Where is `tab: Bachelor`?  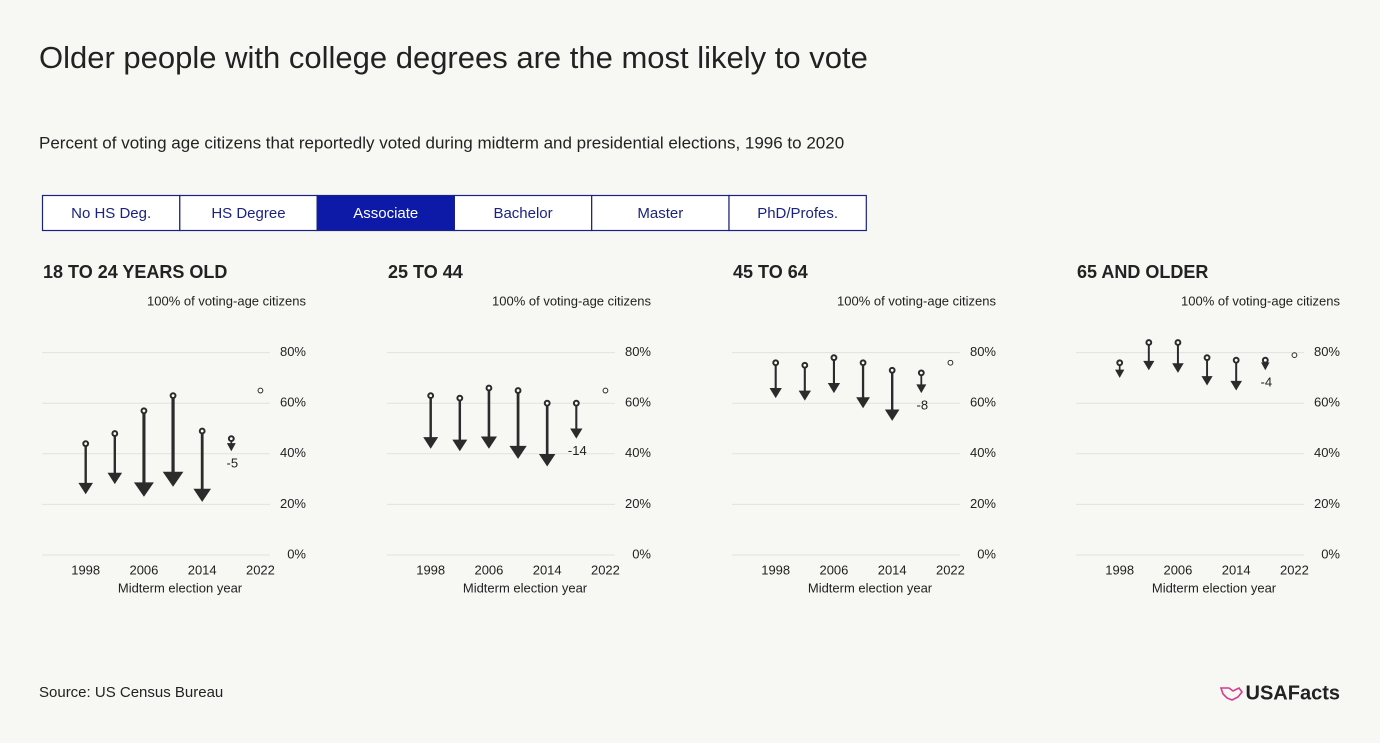 tab: Bachelor is located at coordinates (523, 213).